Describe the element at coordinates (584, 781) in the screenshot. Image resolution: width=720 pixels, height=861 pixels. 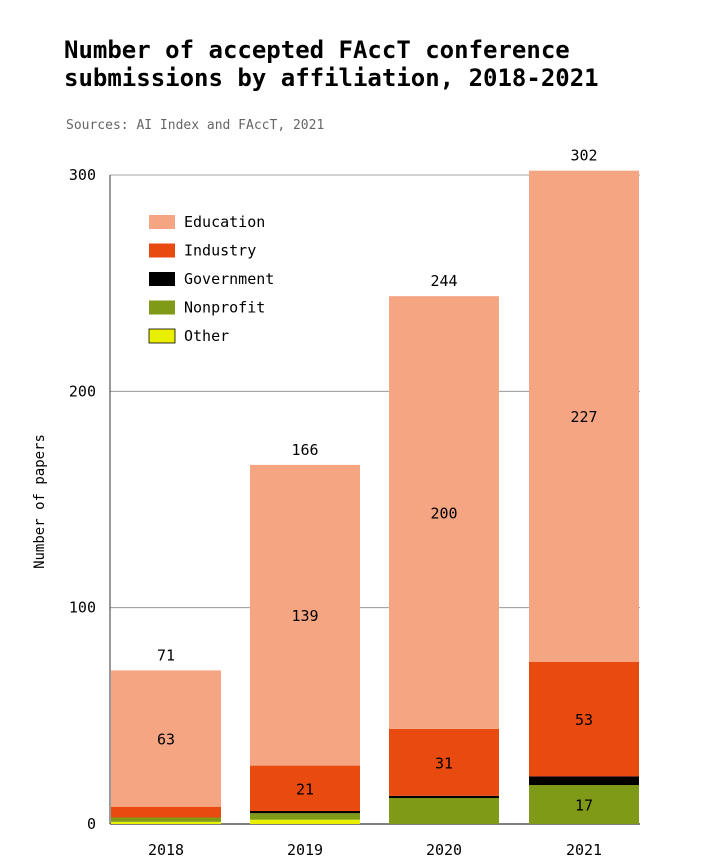
I see `bar-segment-government-2021` at that location.